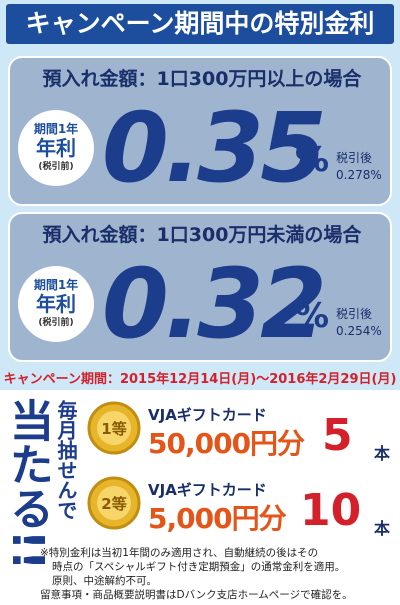 The image size is (400, 605). I want to click on note: ※特別金利は当初1年間のみ適用され、自動継続の後はその, so click(179, 553).